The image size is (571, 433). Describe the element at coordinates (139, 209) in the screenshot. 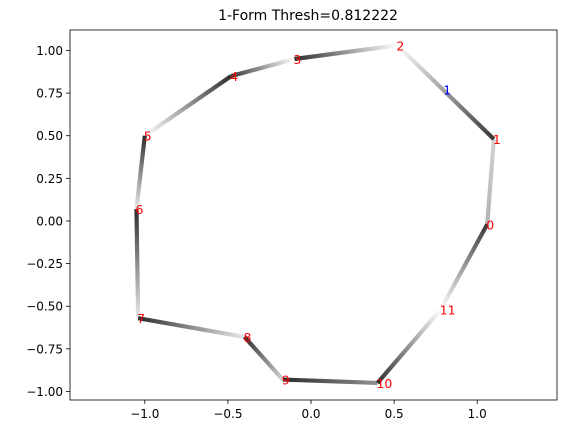

I see `vertex-label-6: 6` at that location.